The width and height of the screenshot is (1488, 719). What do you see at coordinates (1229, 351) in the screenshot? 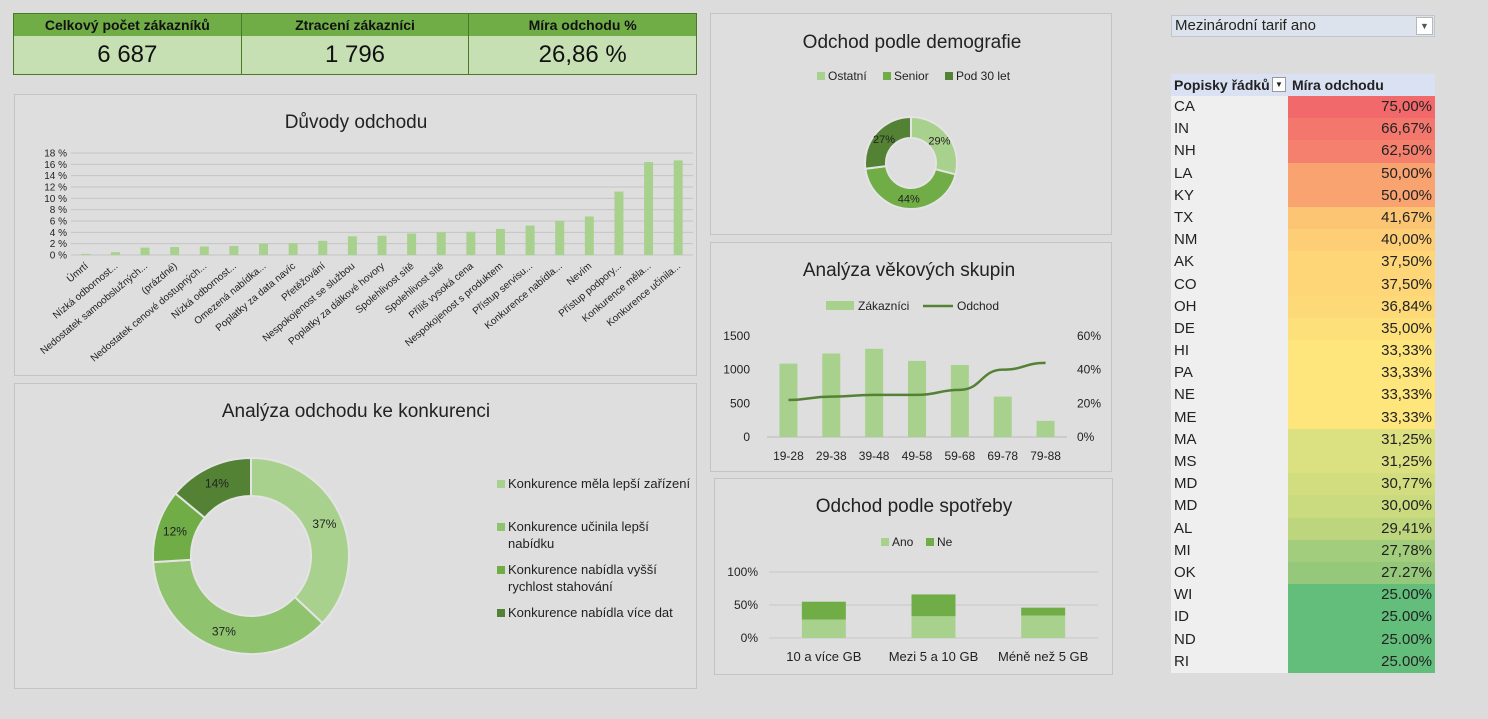
I see `state-cell: HI` at bounding box center [1229, 351].